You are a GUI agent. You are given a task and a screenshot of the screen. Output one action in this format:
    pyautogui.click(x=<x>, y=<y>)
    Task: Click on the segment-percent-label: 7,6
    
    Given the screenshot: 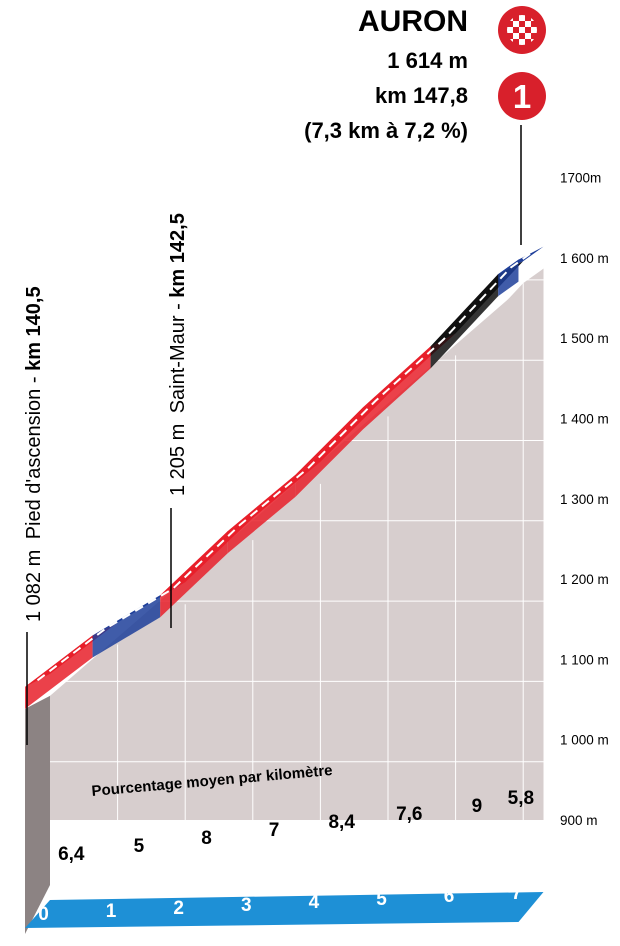 What is the action you would take?
    pyautogui.click(x=409, y=814)
    